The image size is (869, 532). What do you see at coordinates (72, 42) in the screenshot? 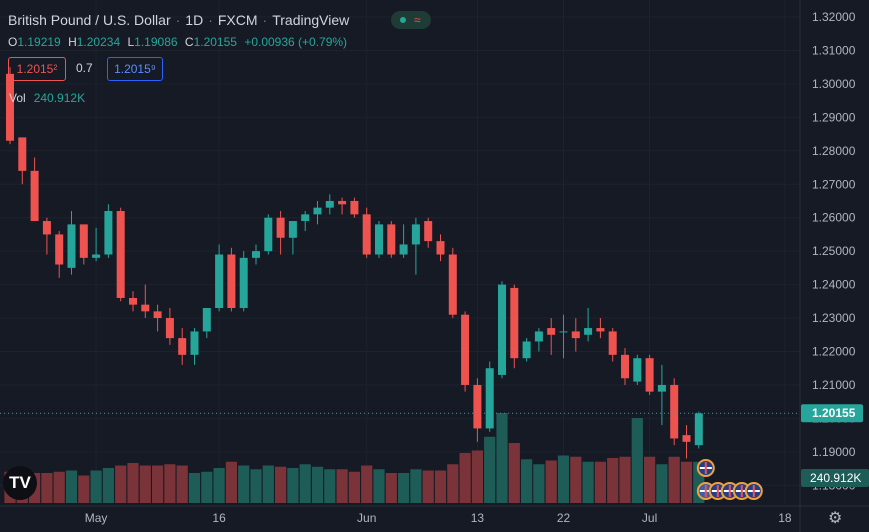
I see `high-label: H` at bounding box center [72, 42].